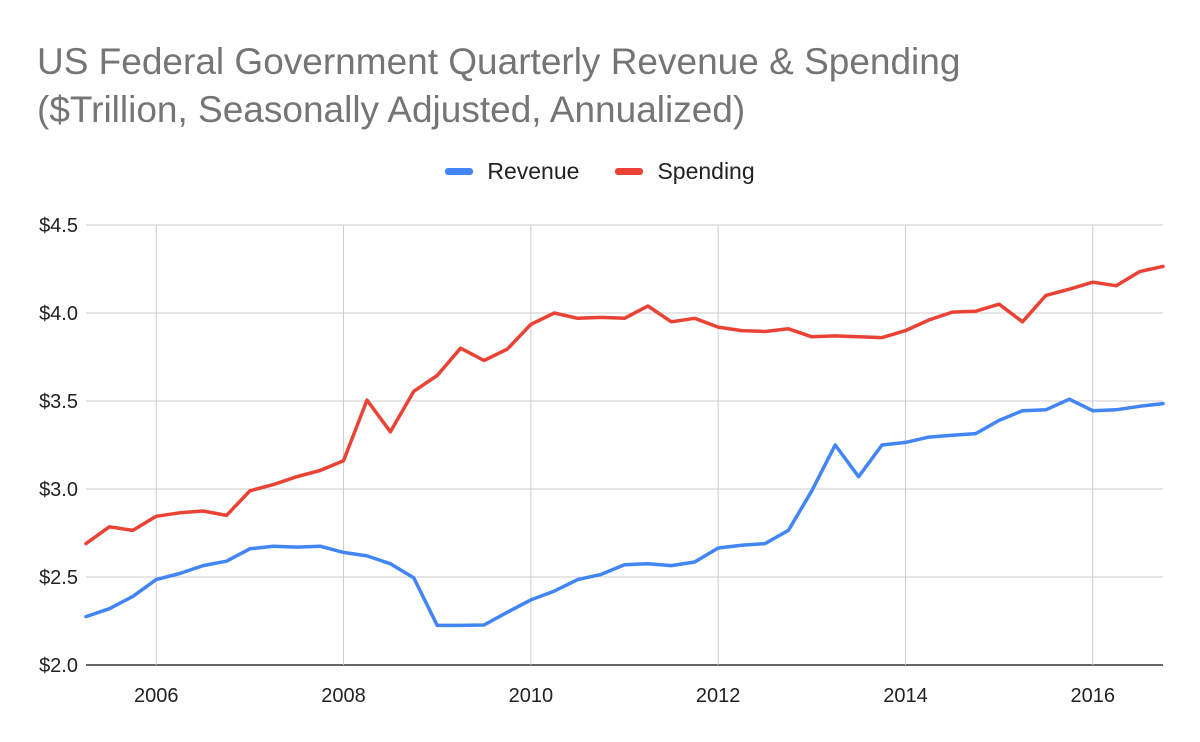 The width and height of the screenshot is (1200, 742). I want to click on chart-legend: Revenue Spending, so click(600, 171).